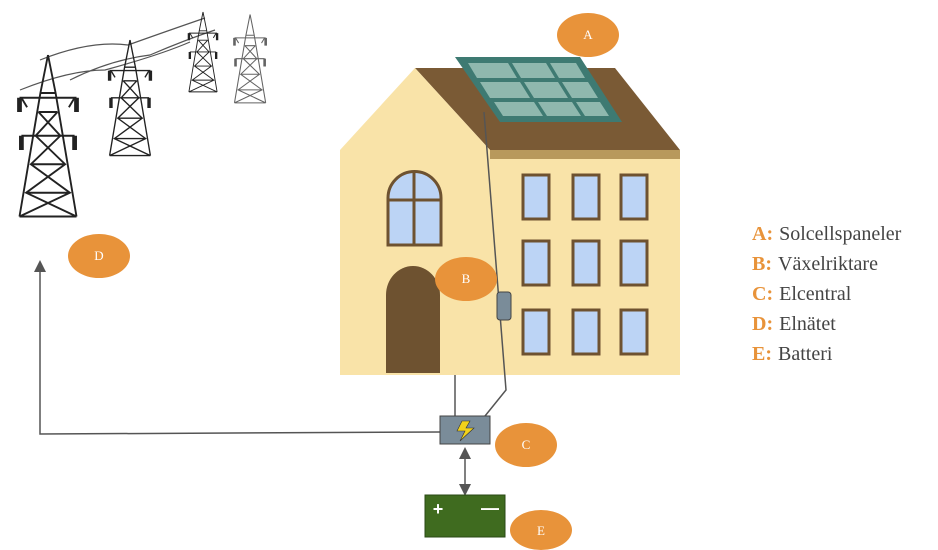 This screenshot has height=550, width=938. I want to click on legend-entry: B: Växelriktare, so click(815, 264).